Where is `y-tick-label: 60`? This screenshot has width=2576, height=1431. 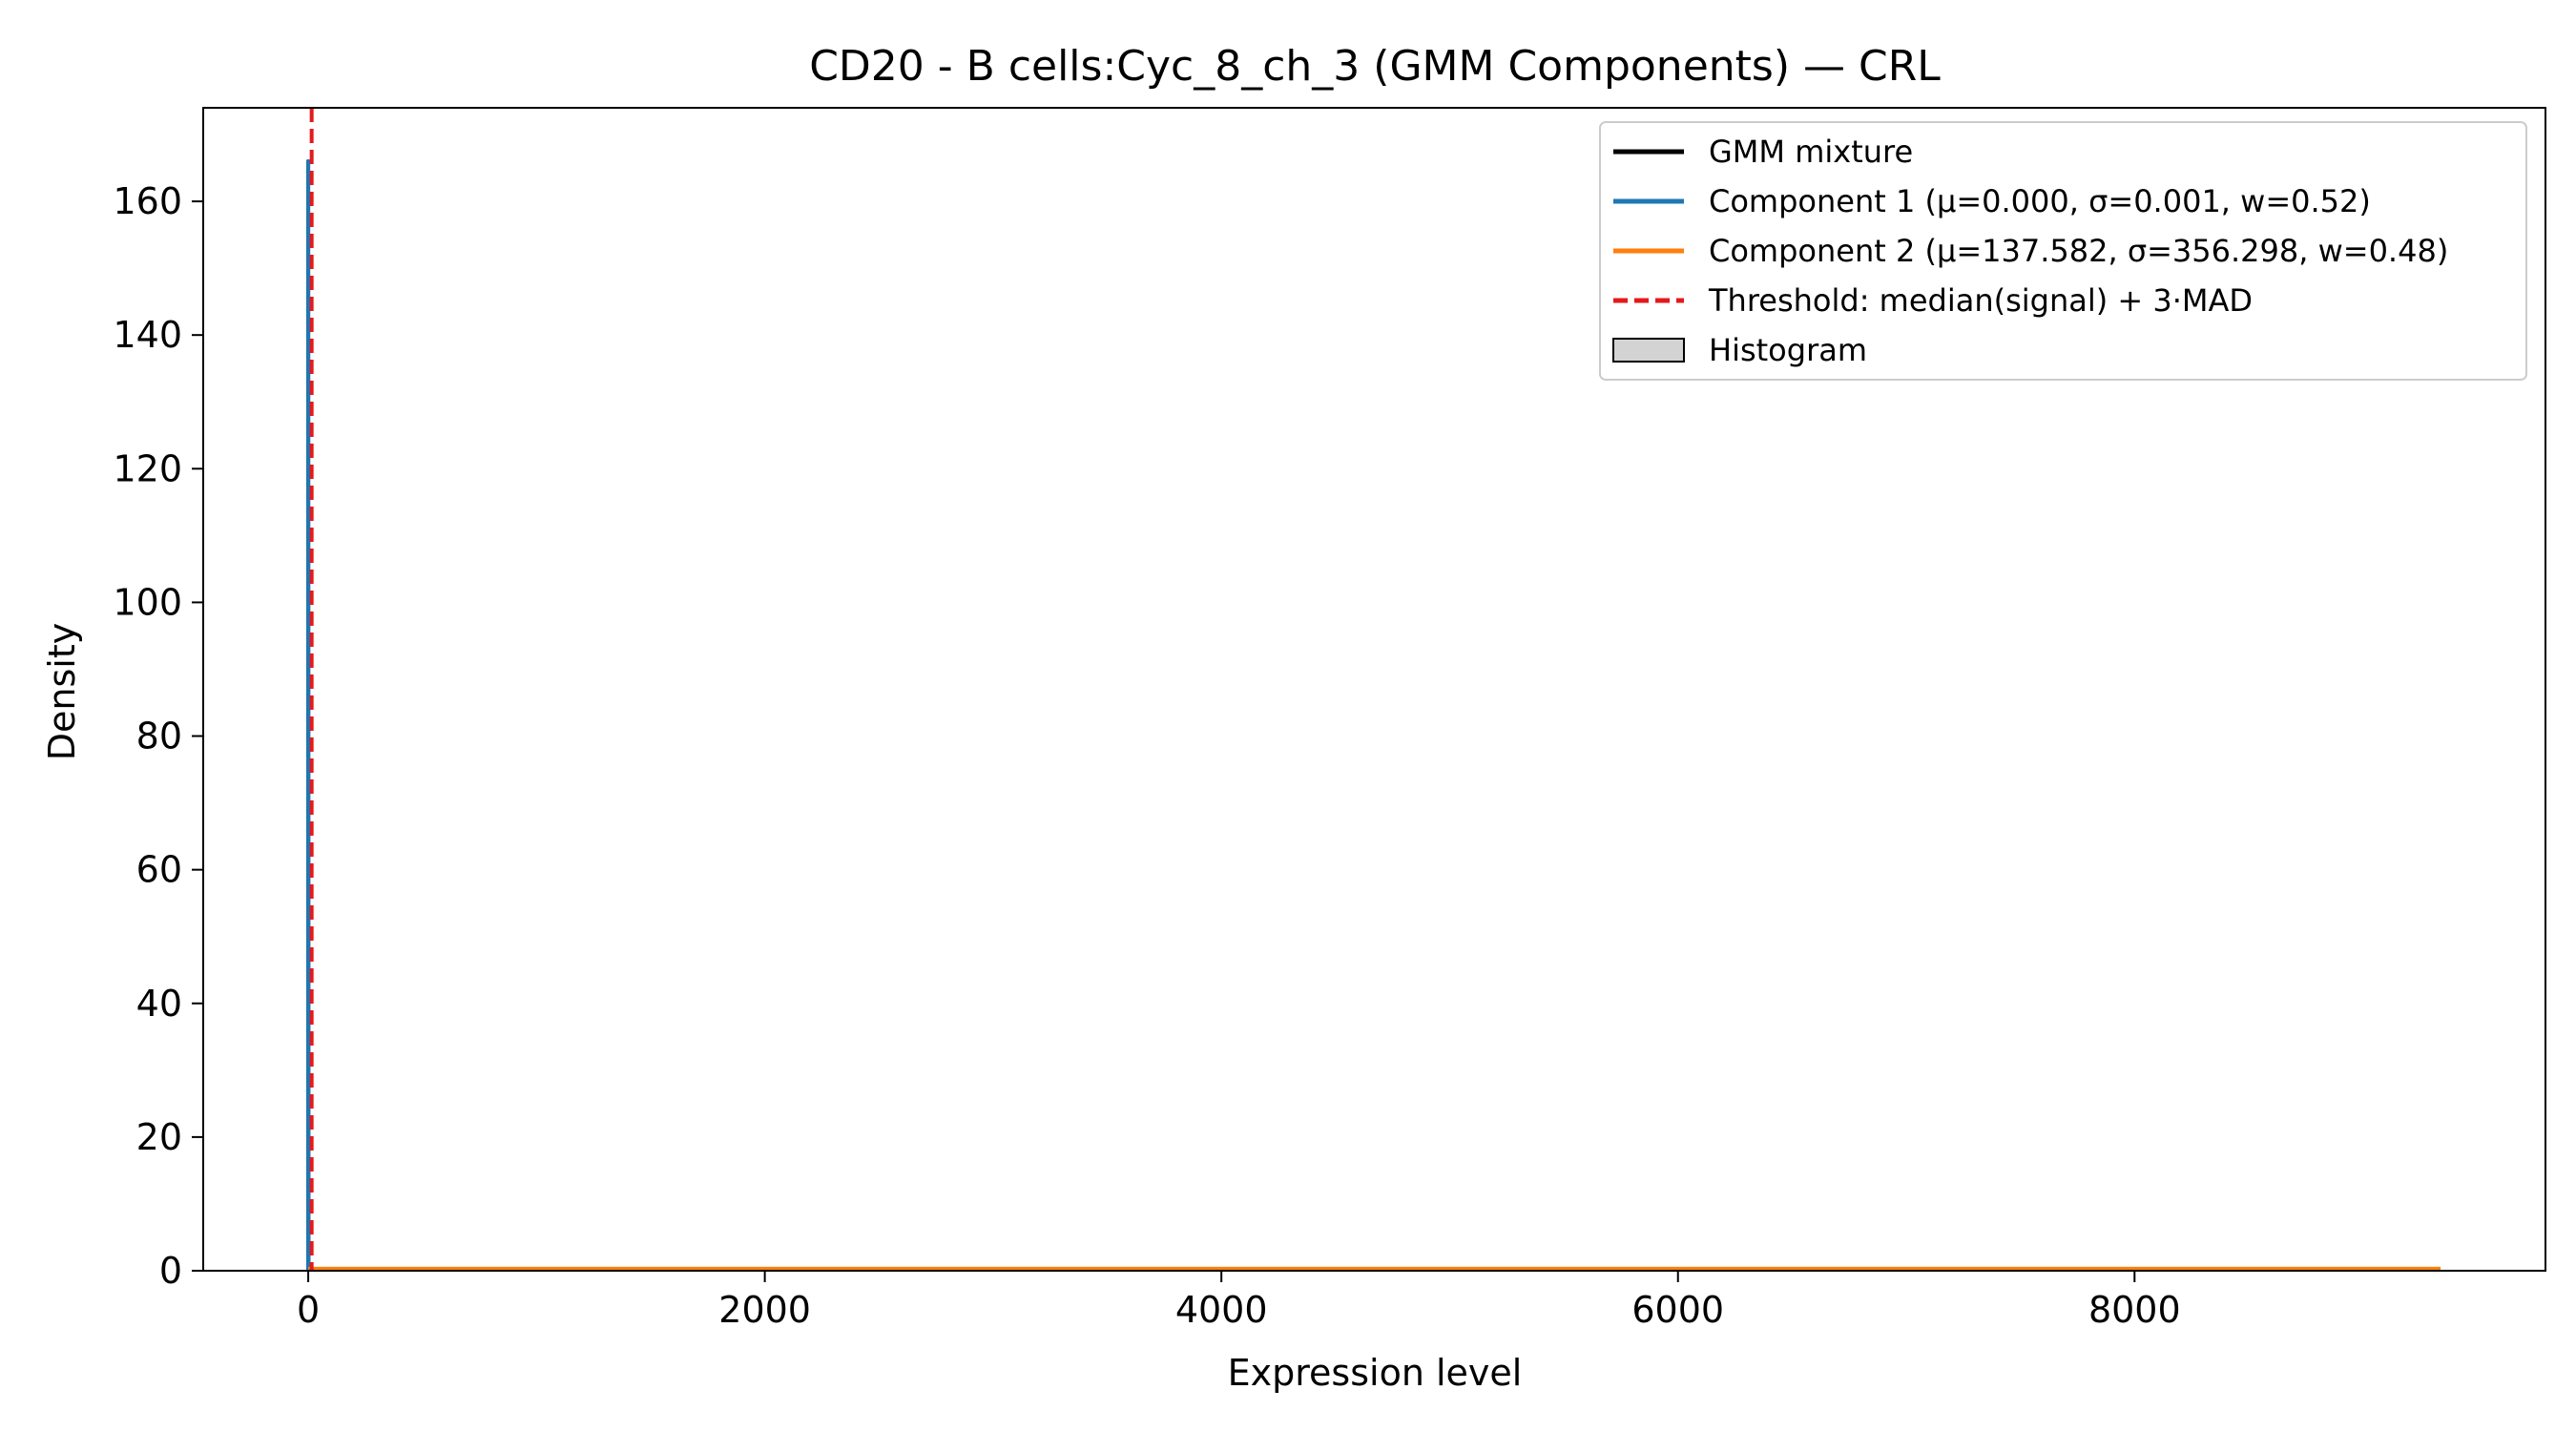 y-tick-label: 60 is located at coordinates (159, 870).